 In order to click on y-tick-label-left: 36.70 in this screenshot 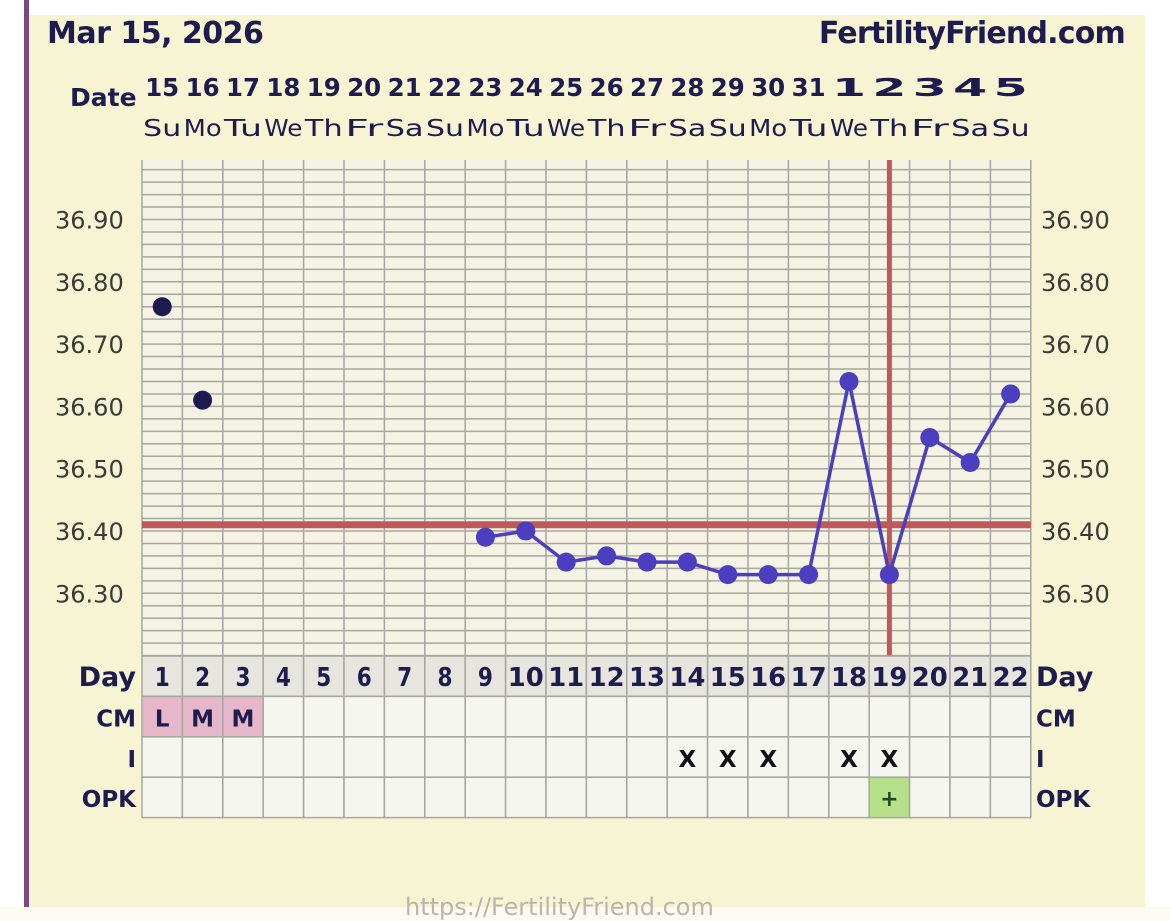, I will do `click(89, 345)`.